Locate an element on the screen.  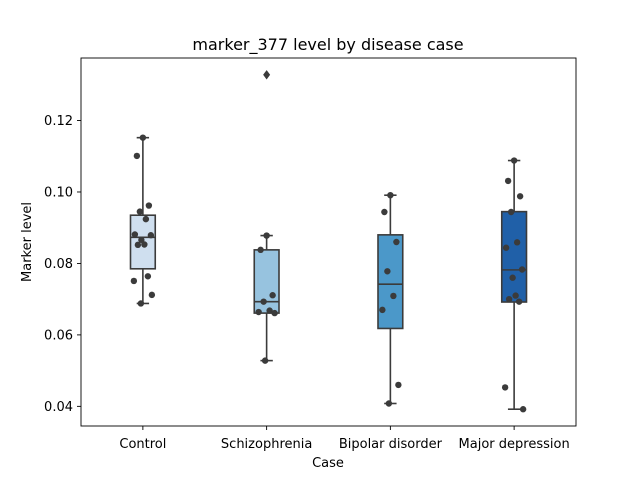
y-tick-label: 0.06 is located at coordinates (58, 335).